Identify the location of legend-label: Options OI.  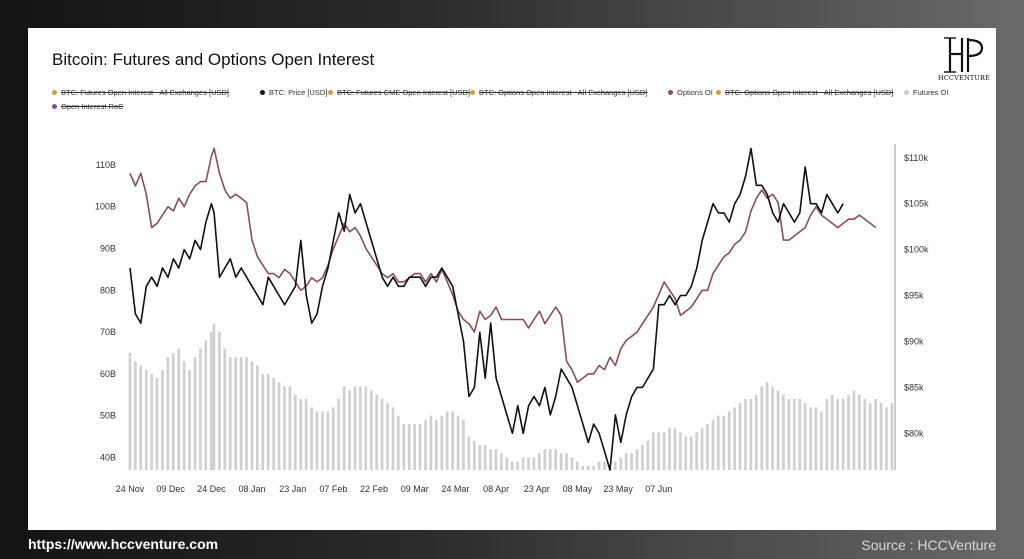
(695, 92).